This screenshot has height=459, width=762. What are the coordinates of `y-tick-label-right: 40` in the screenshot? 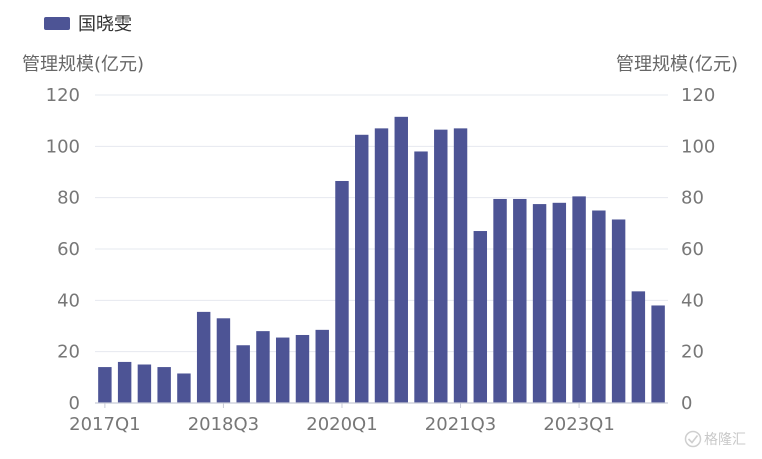 It's located at (692, 300).